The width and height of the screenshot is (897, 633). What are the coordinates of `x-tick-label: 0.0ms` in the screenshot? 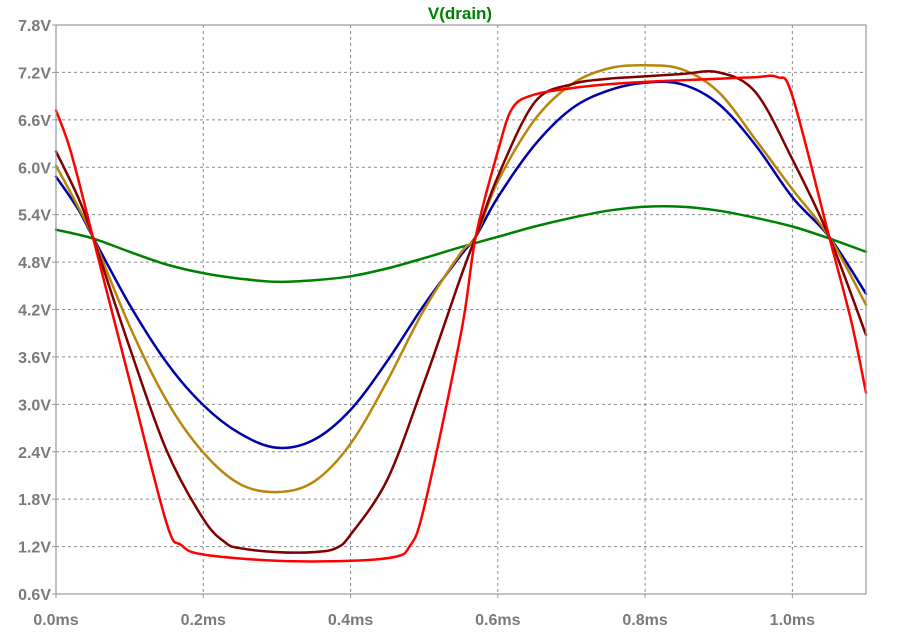 It's located at (55, 620).